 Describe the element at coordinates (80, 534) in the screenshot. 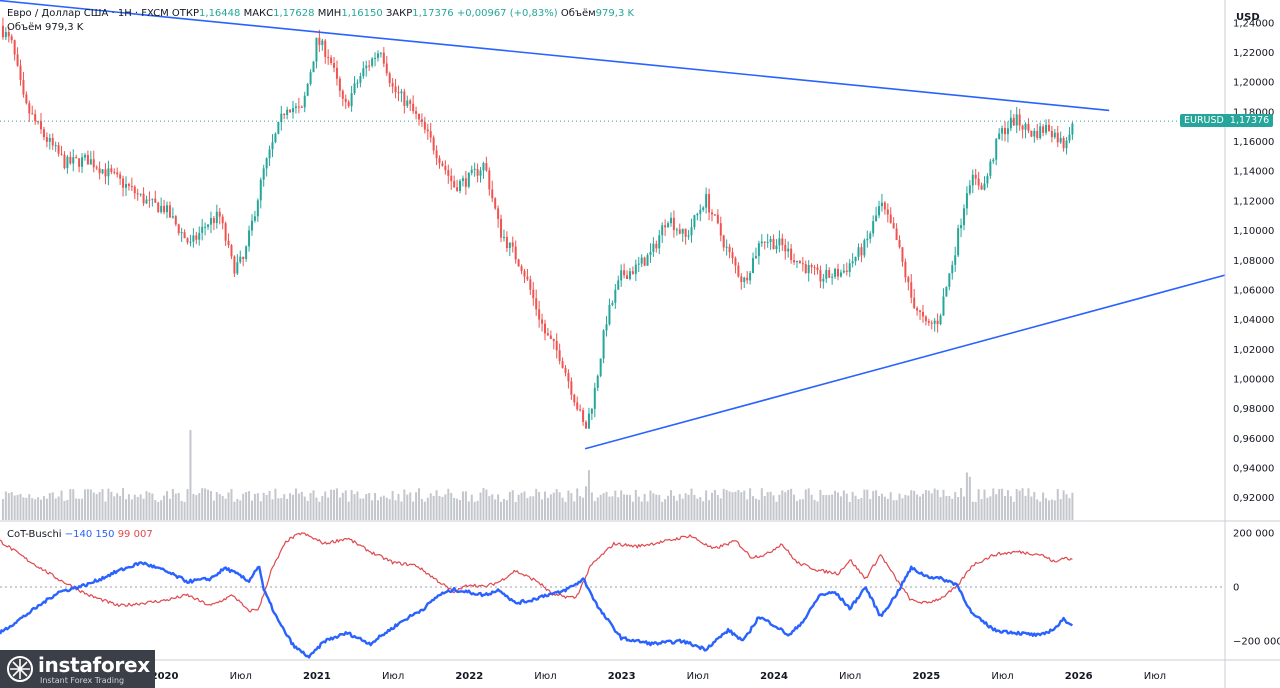

I see `indicator-legend: CoT-Buschi −140 150 99 007` at that location.